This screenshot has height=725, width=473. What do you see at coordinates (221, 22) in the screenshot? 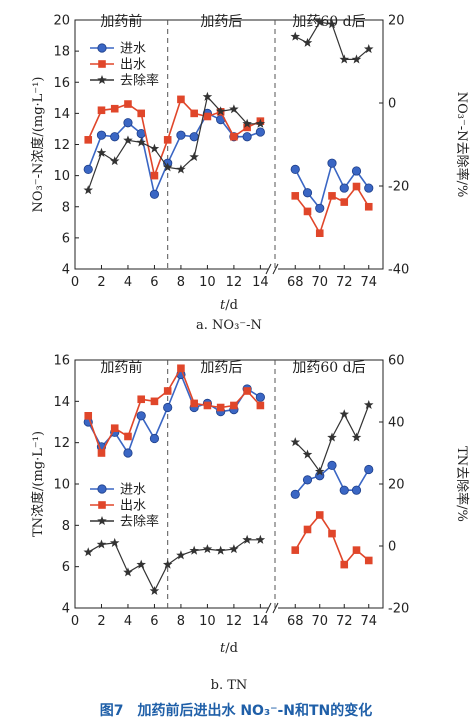
I see `phase-label: 加药后` at bounding box center [221, 22].